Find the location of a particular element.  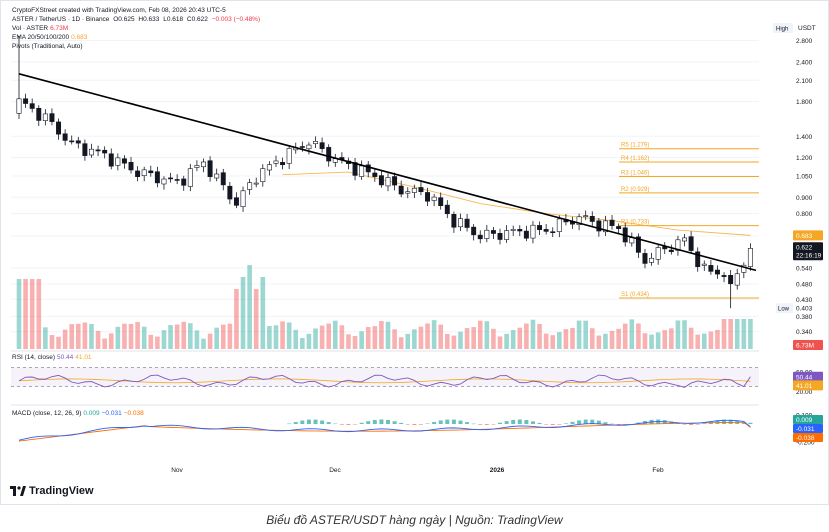

rsi-legend: RSI (14, close) 50.44 41.01 is located at coordinates (52, 357).